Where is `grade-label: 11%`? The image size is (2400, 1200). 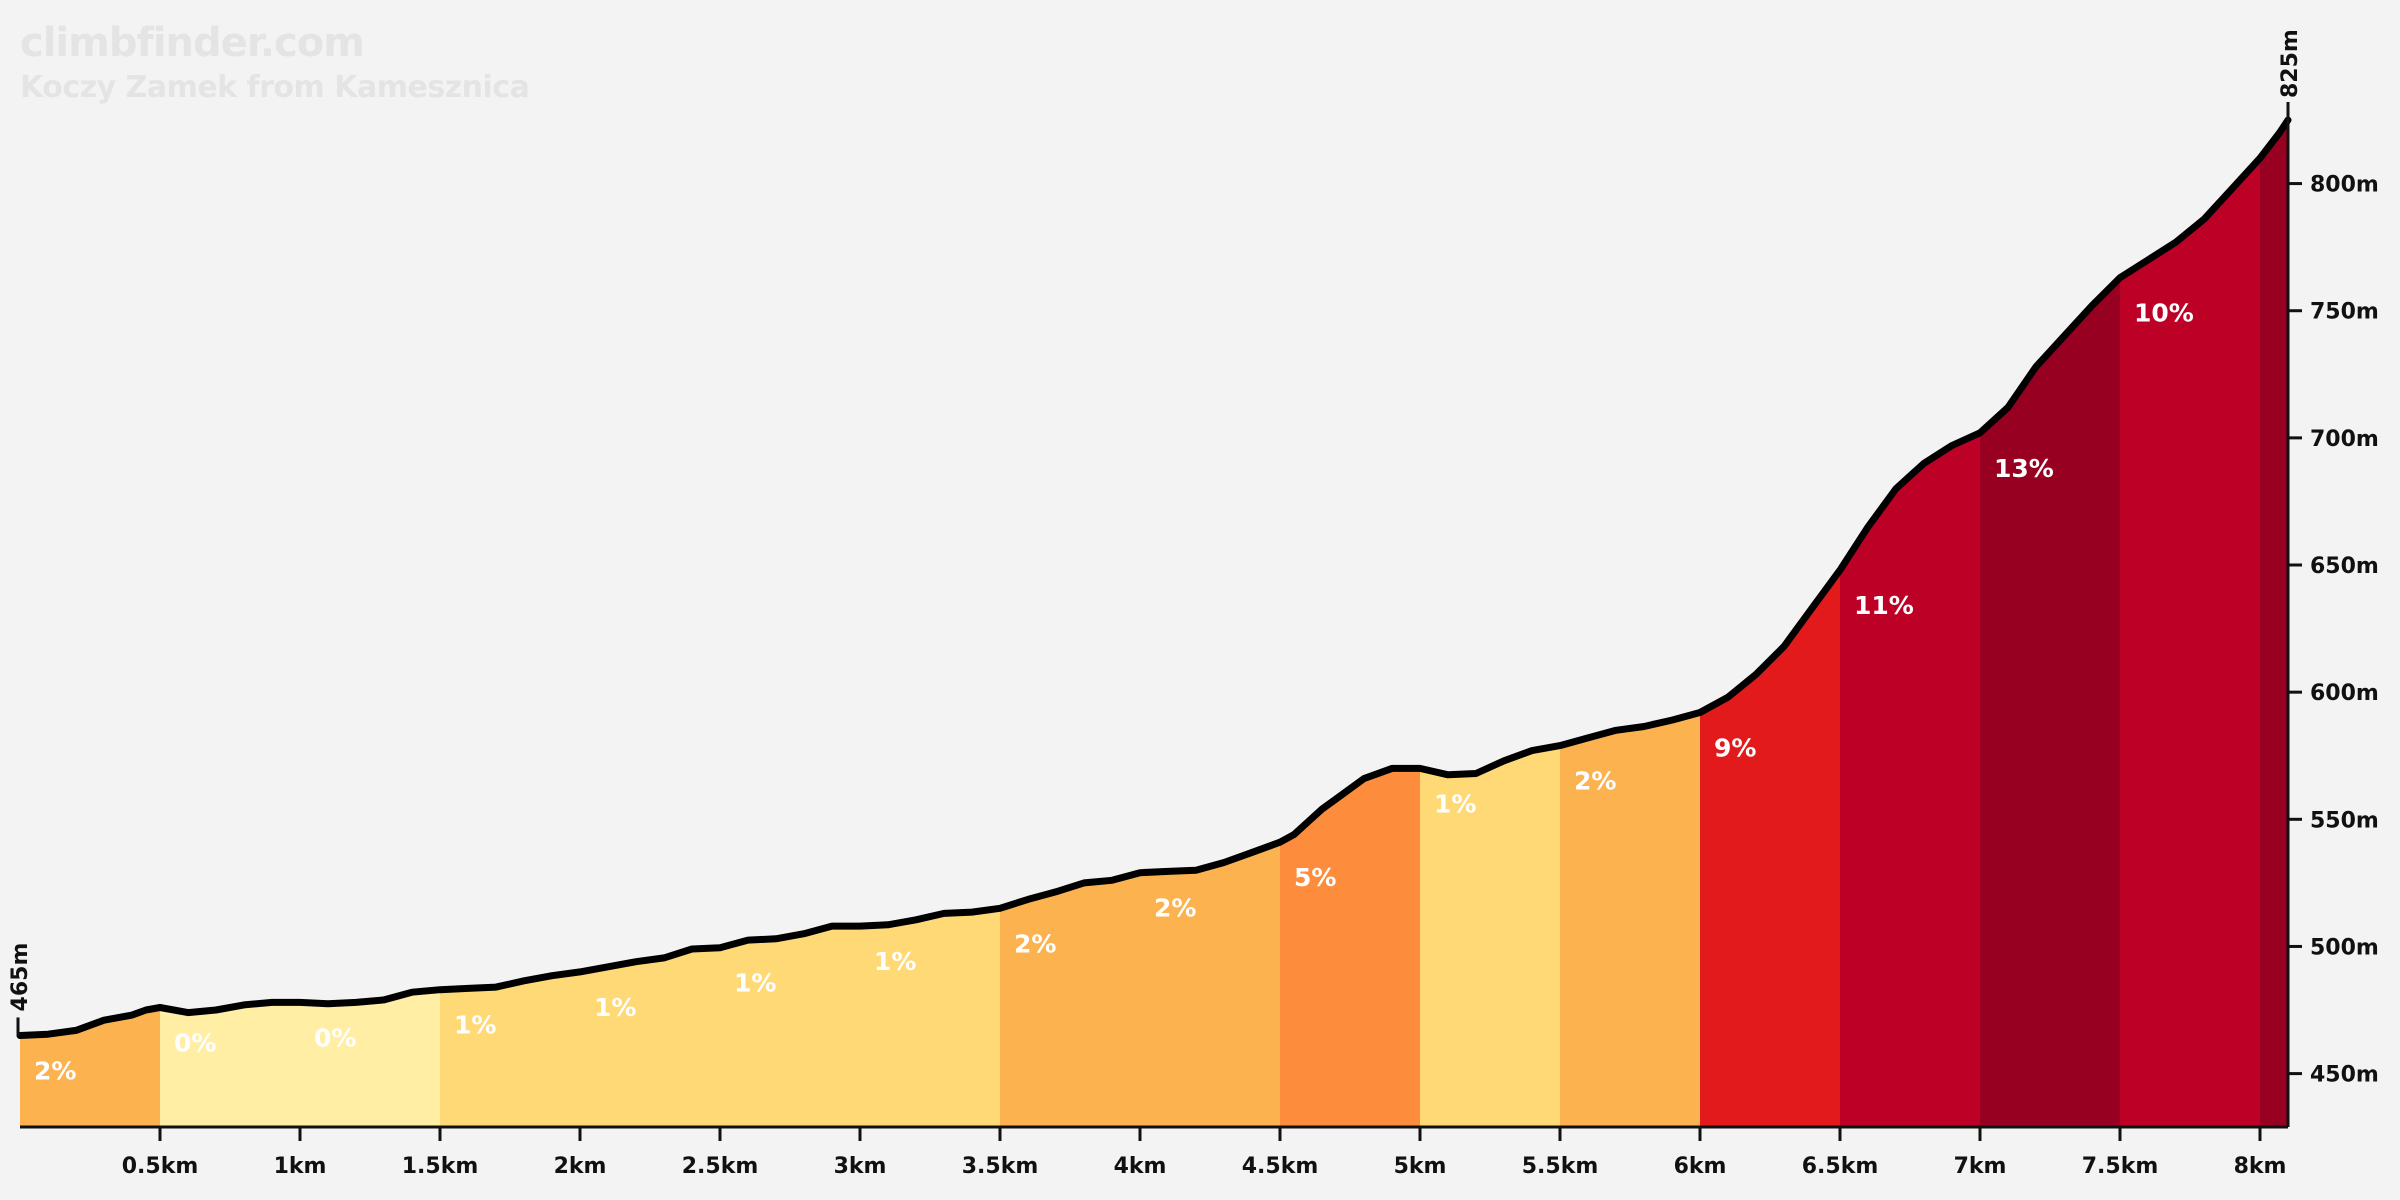
grade-label: 11% is located at coordinates (1884, 605).